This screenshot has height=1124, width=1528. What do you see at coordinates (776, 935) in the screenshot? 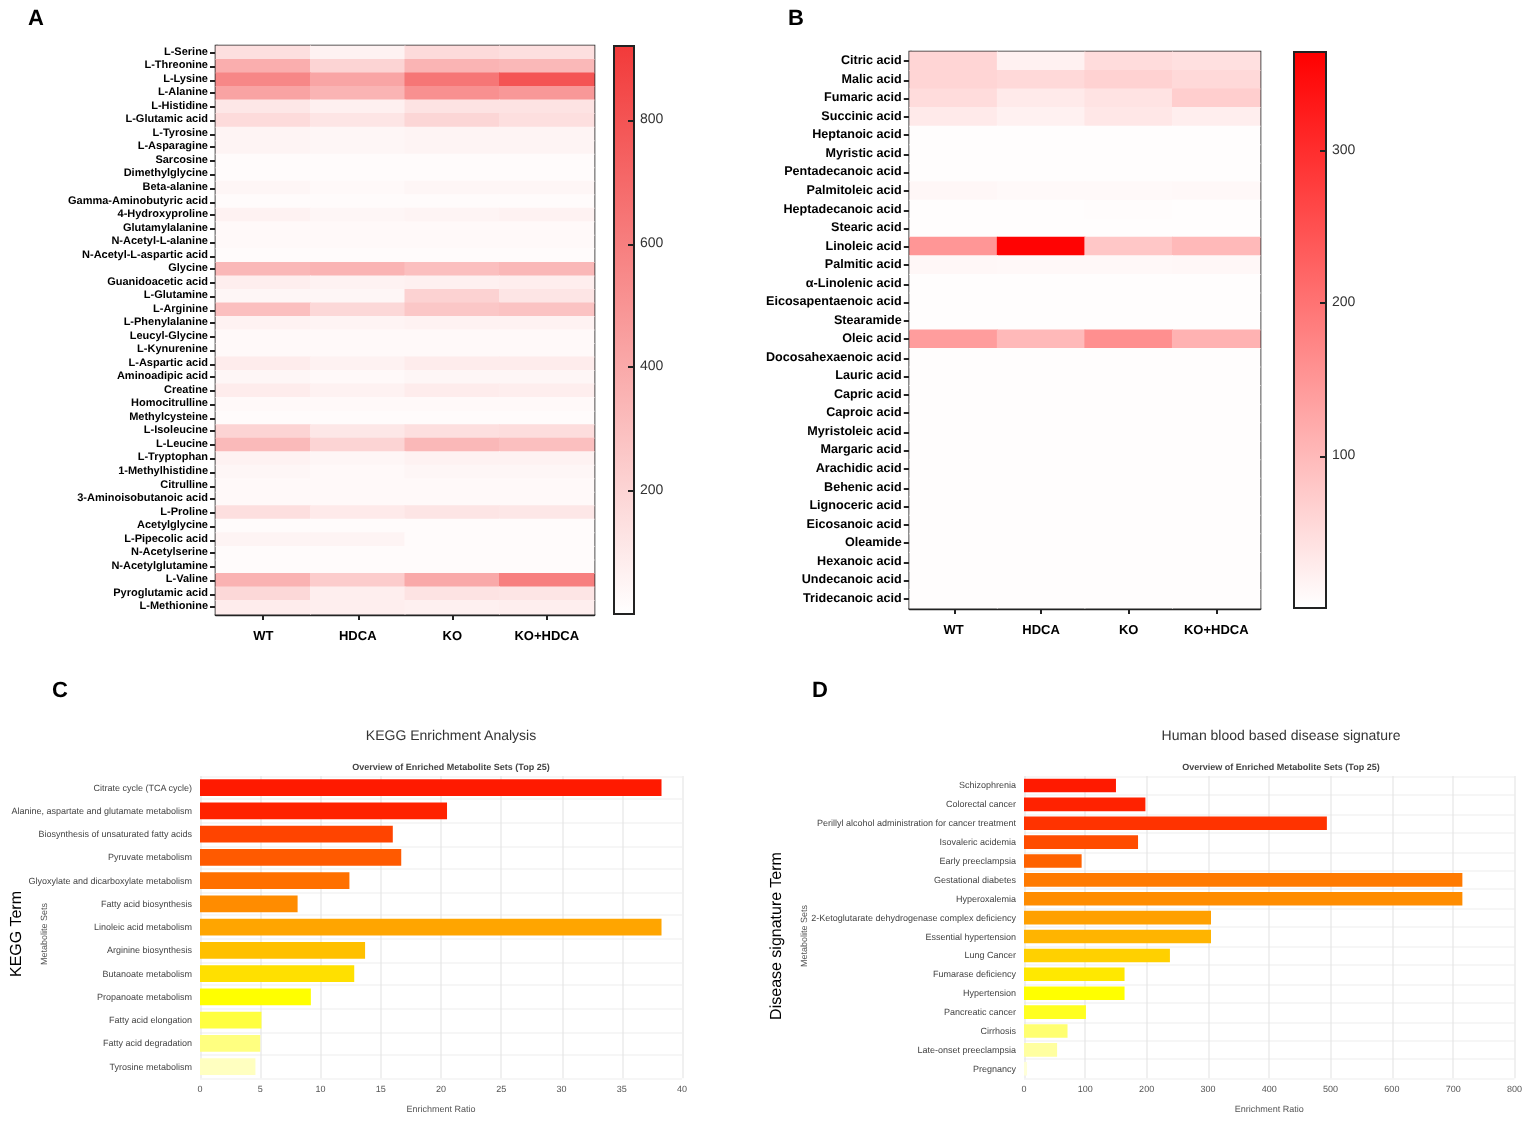
I see `text: Disease signature Term` at bounding box center [776, 935].